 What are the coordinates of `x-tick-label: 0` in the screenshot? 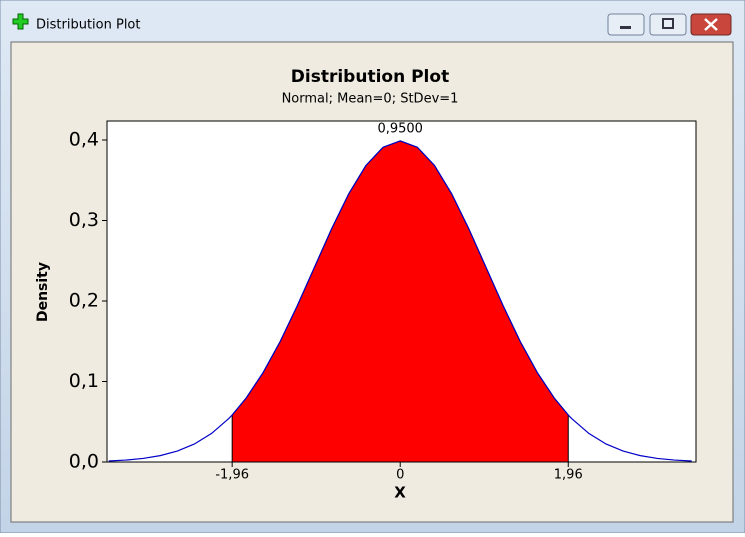 It's located at (400, 475).